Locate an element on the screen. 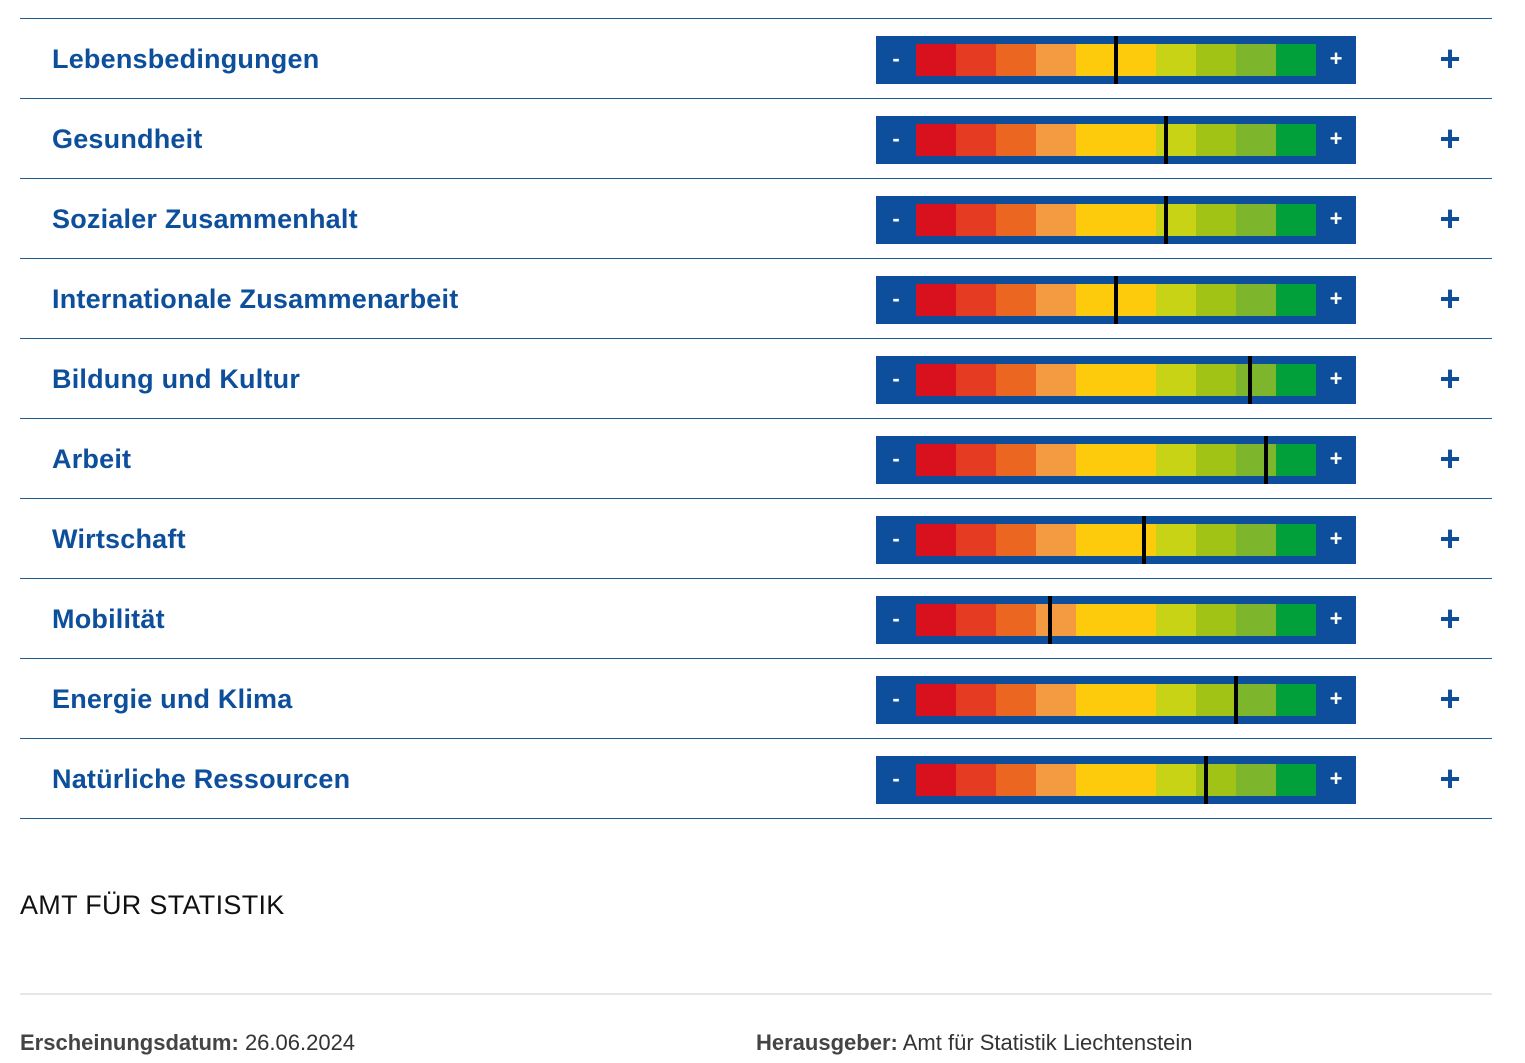 The image size is (1525, 1063). publisher-label: Herausgeber: is located at coordinates (827, 1042).